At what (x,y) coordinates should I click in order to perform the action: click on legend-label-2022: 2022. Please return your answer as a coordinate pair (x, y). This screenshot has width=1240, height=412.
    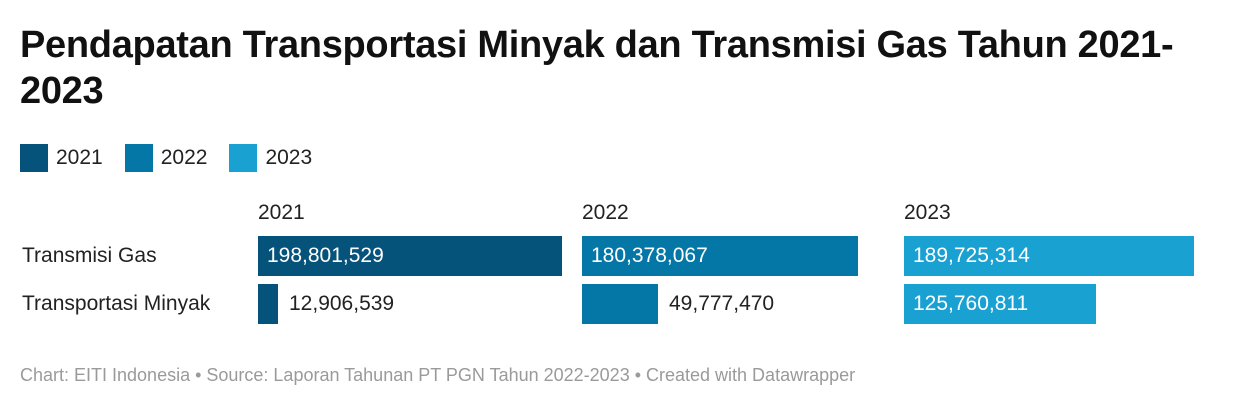
    Looking at the image, I should click on (184, 157).